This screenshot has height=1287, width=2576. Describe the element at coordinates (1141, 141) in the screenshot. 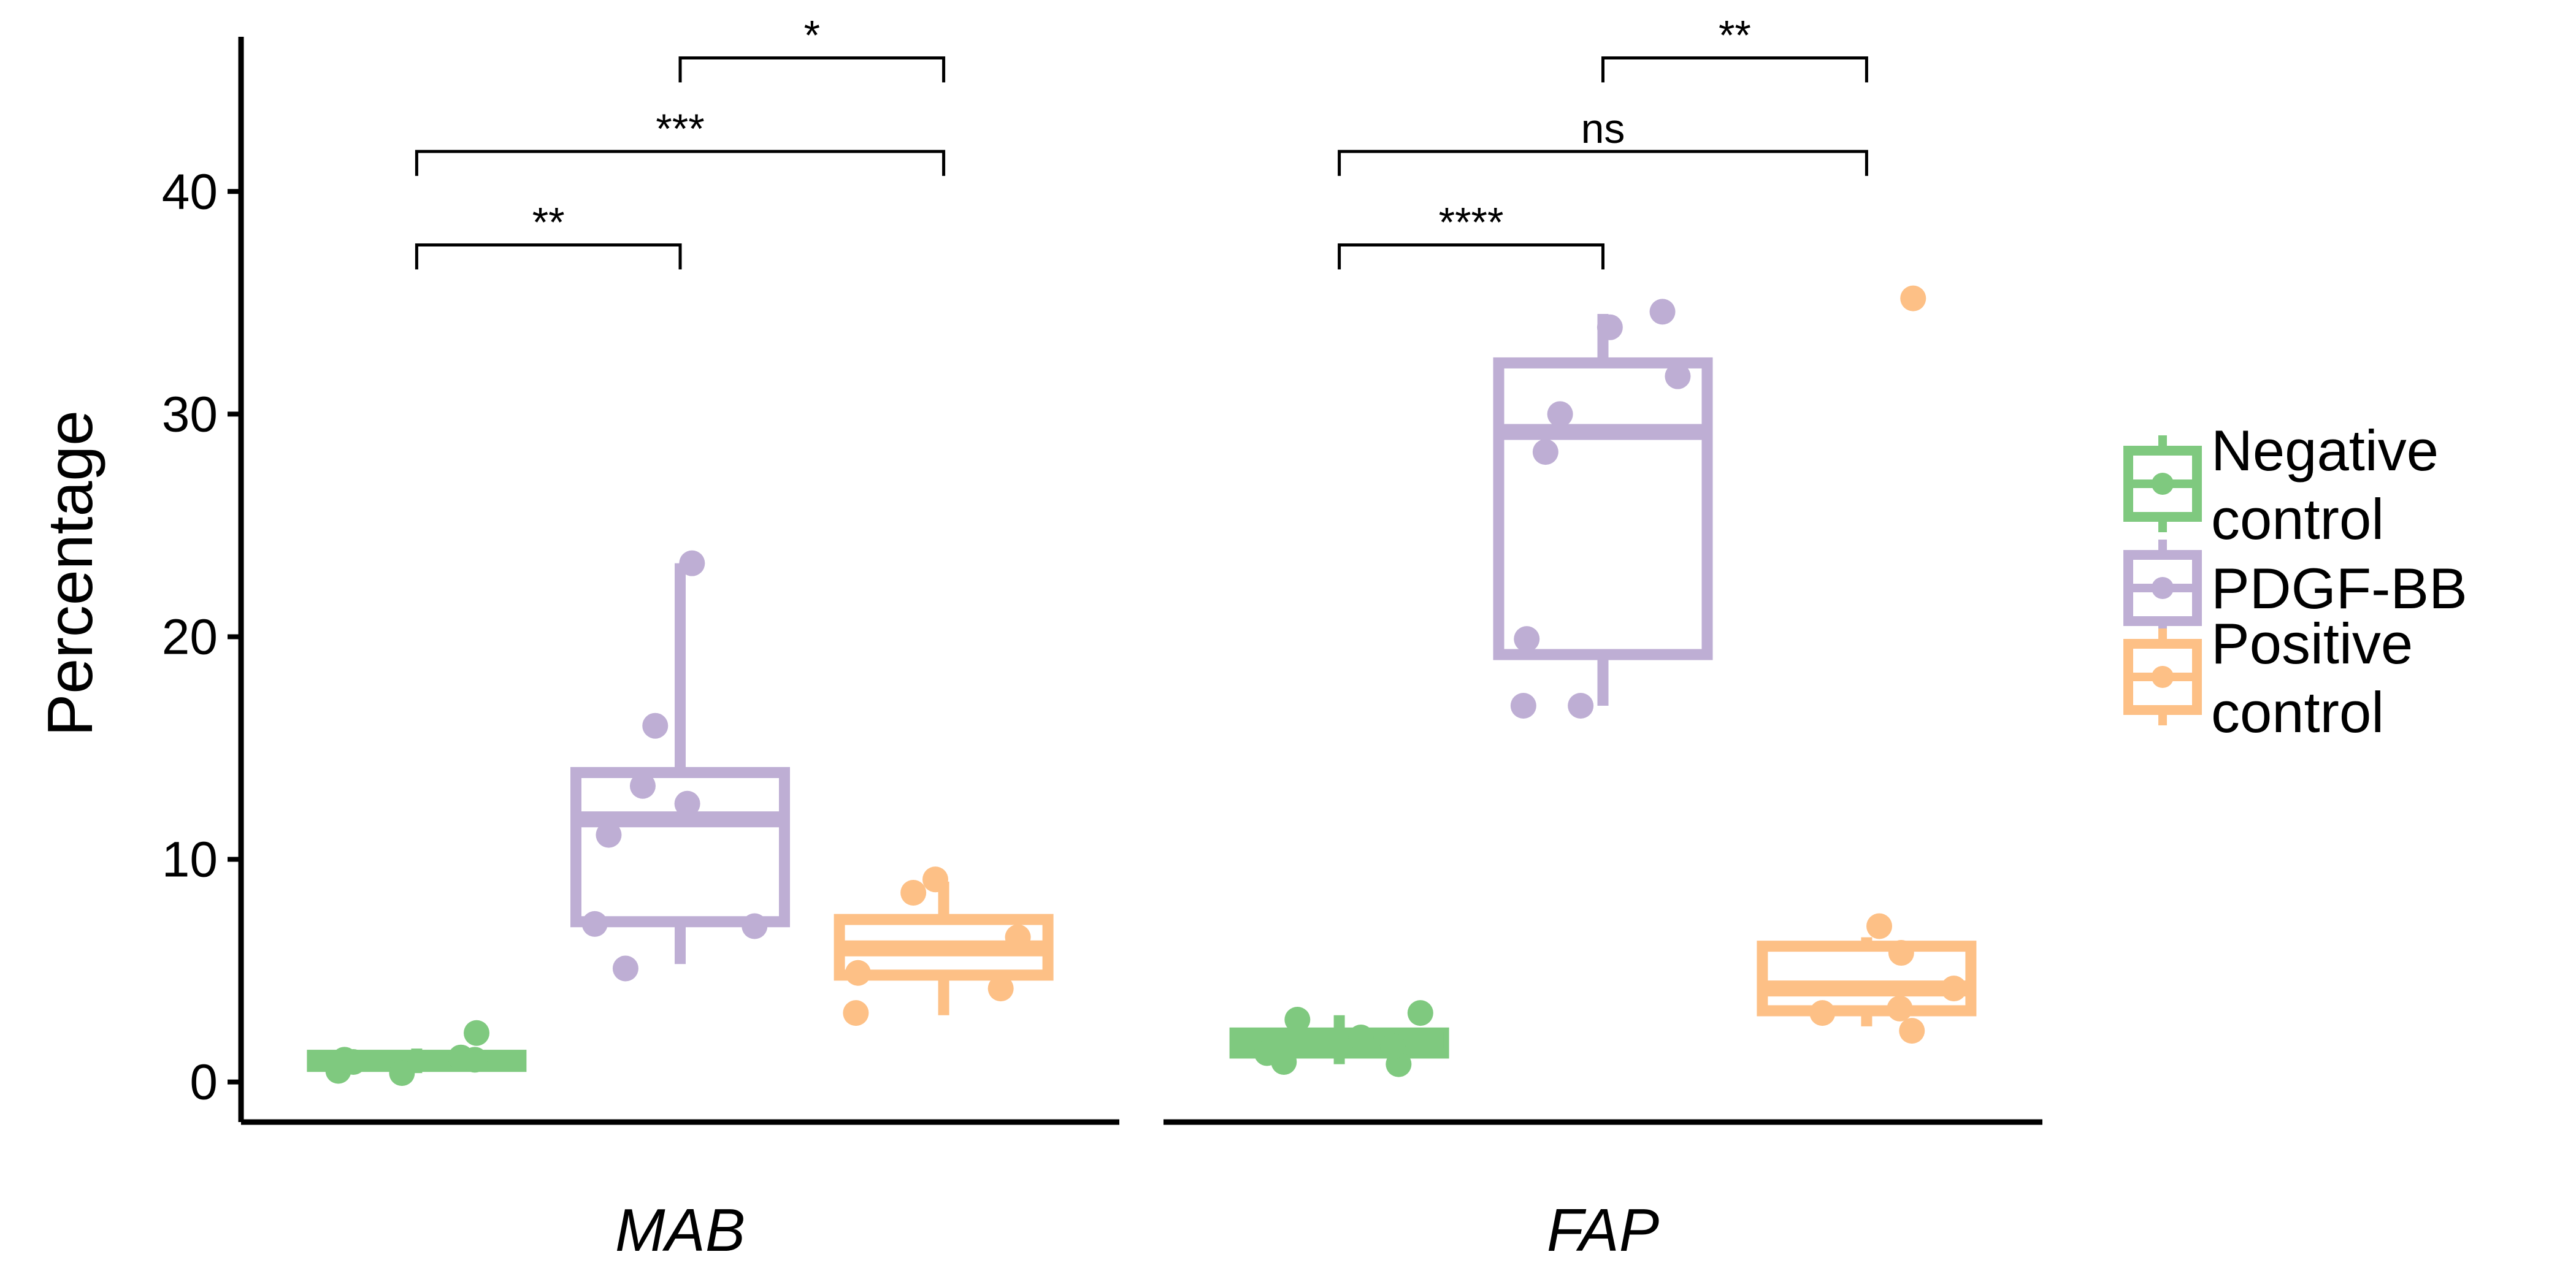

I see `significance-brackets: **********ns**` at that location.